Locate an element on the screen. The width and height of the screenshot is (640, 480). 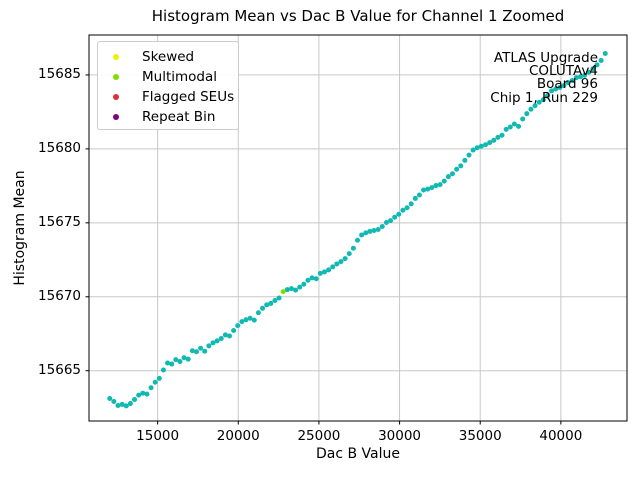
x-tick-label: 30000 is located at coordinates (400, 436).